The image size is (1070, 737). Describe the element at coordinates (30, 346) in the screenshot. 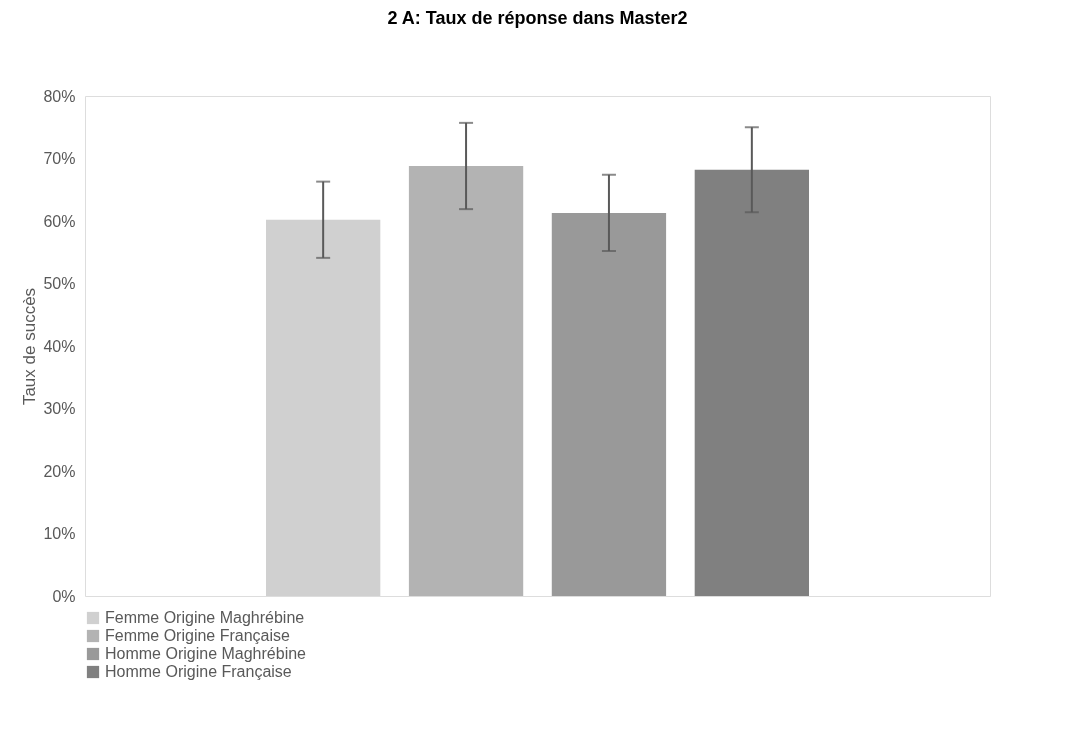

I see `y-axis-title: Taux de succès` at that location.